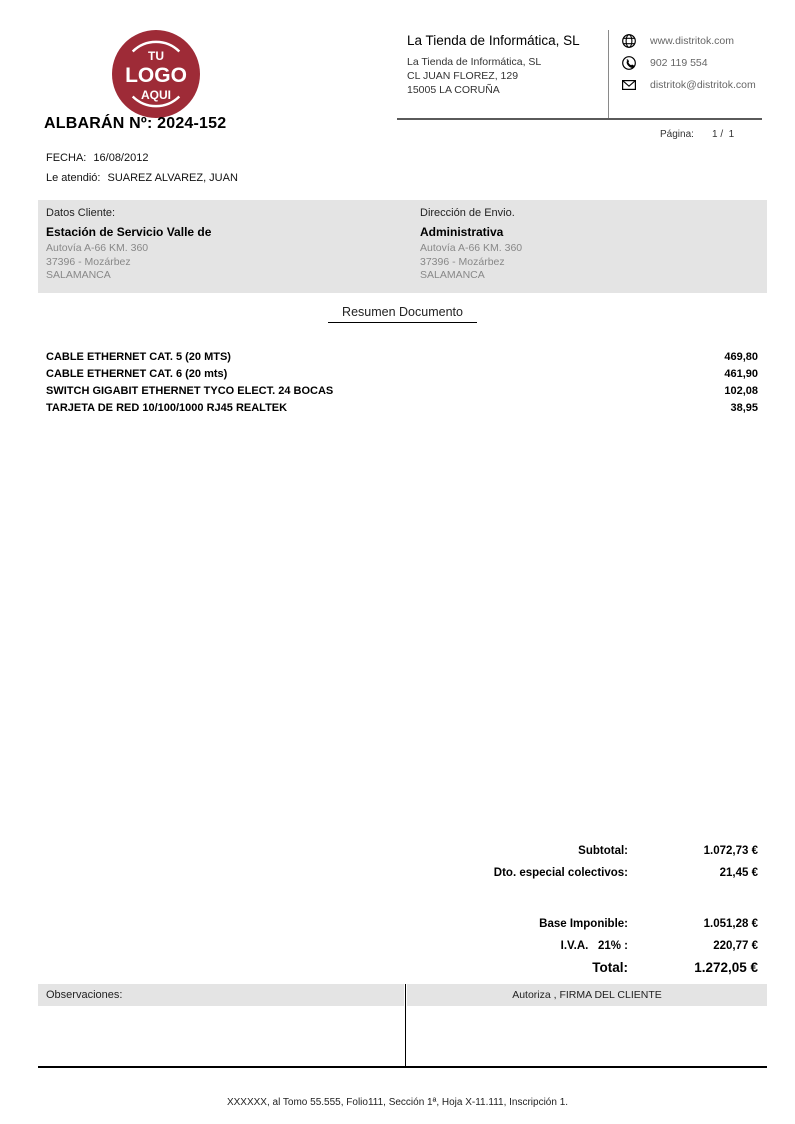 This screenshot has height=1124, width=795. Describe the element at coordinates (135, 123) in the screenshot. I see `document-title: ALBARÁN Nº: 2024-152` at that location.